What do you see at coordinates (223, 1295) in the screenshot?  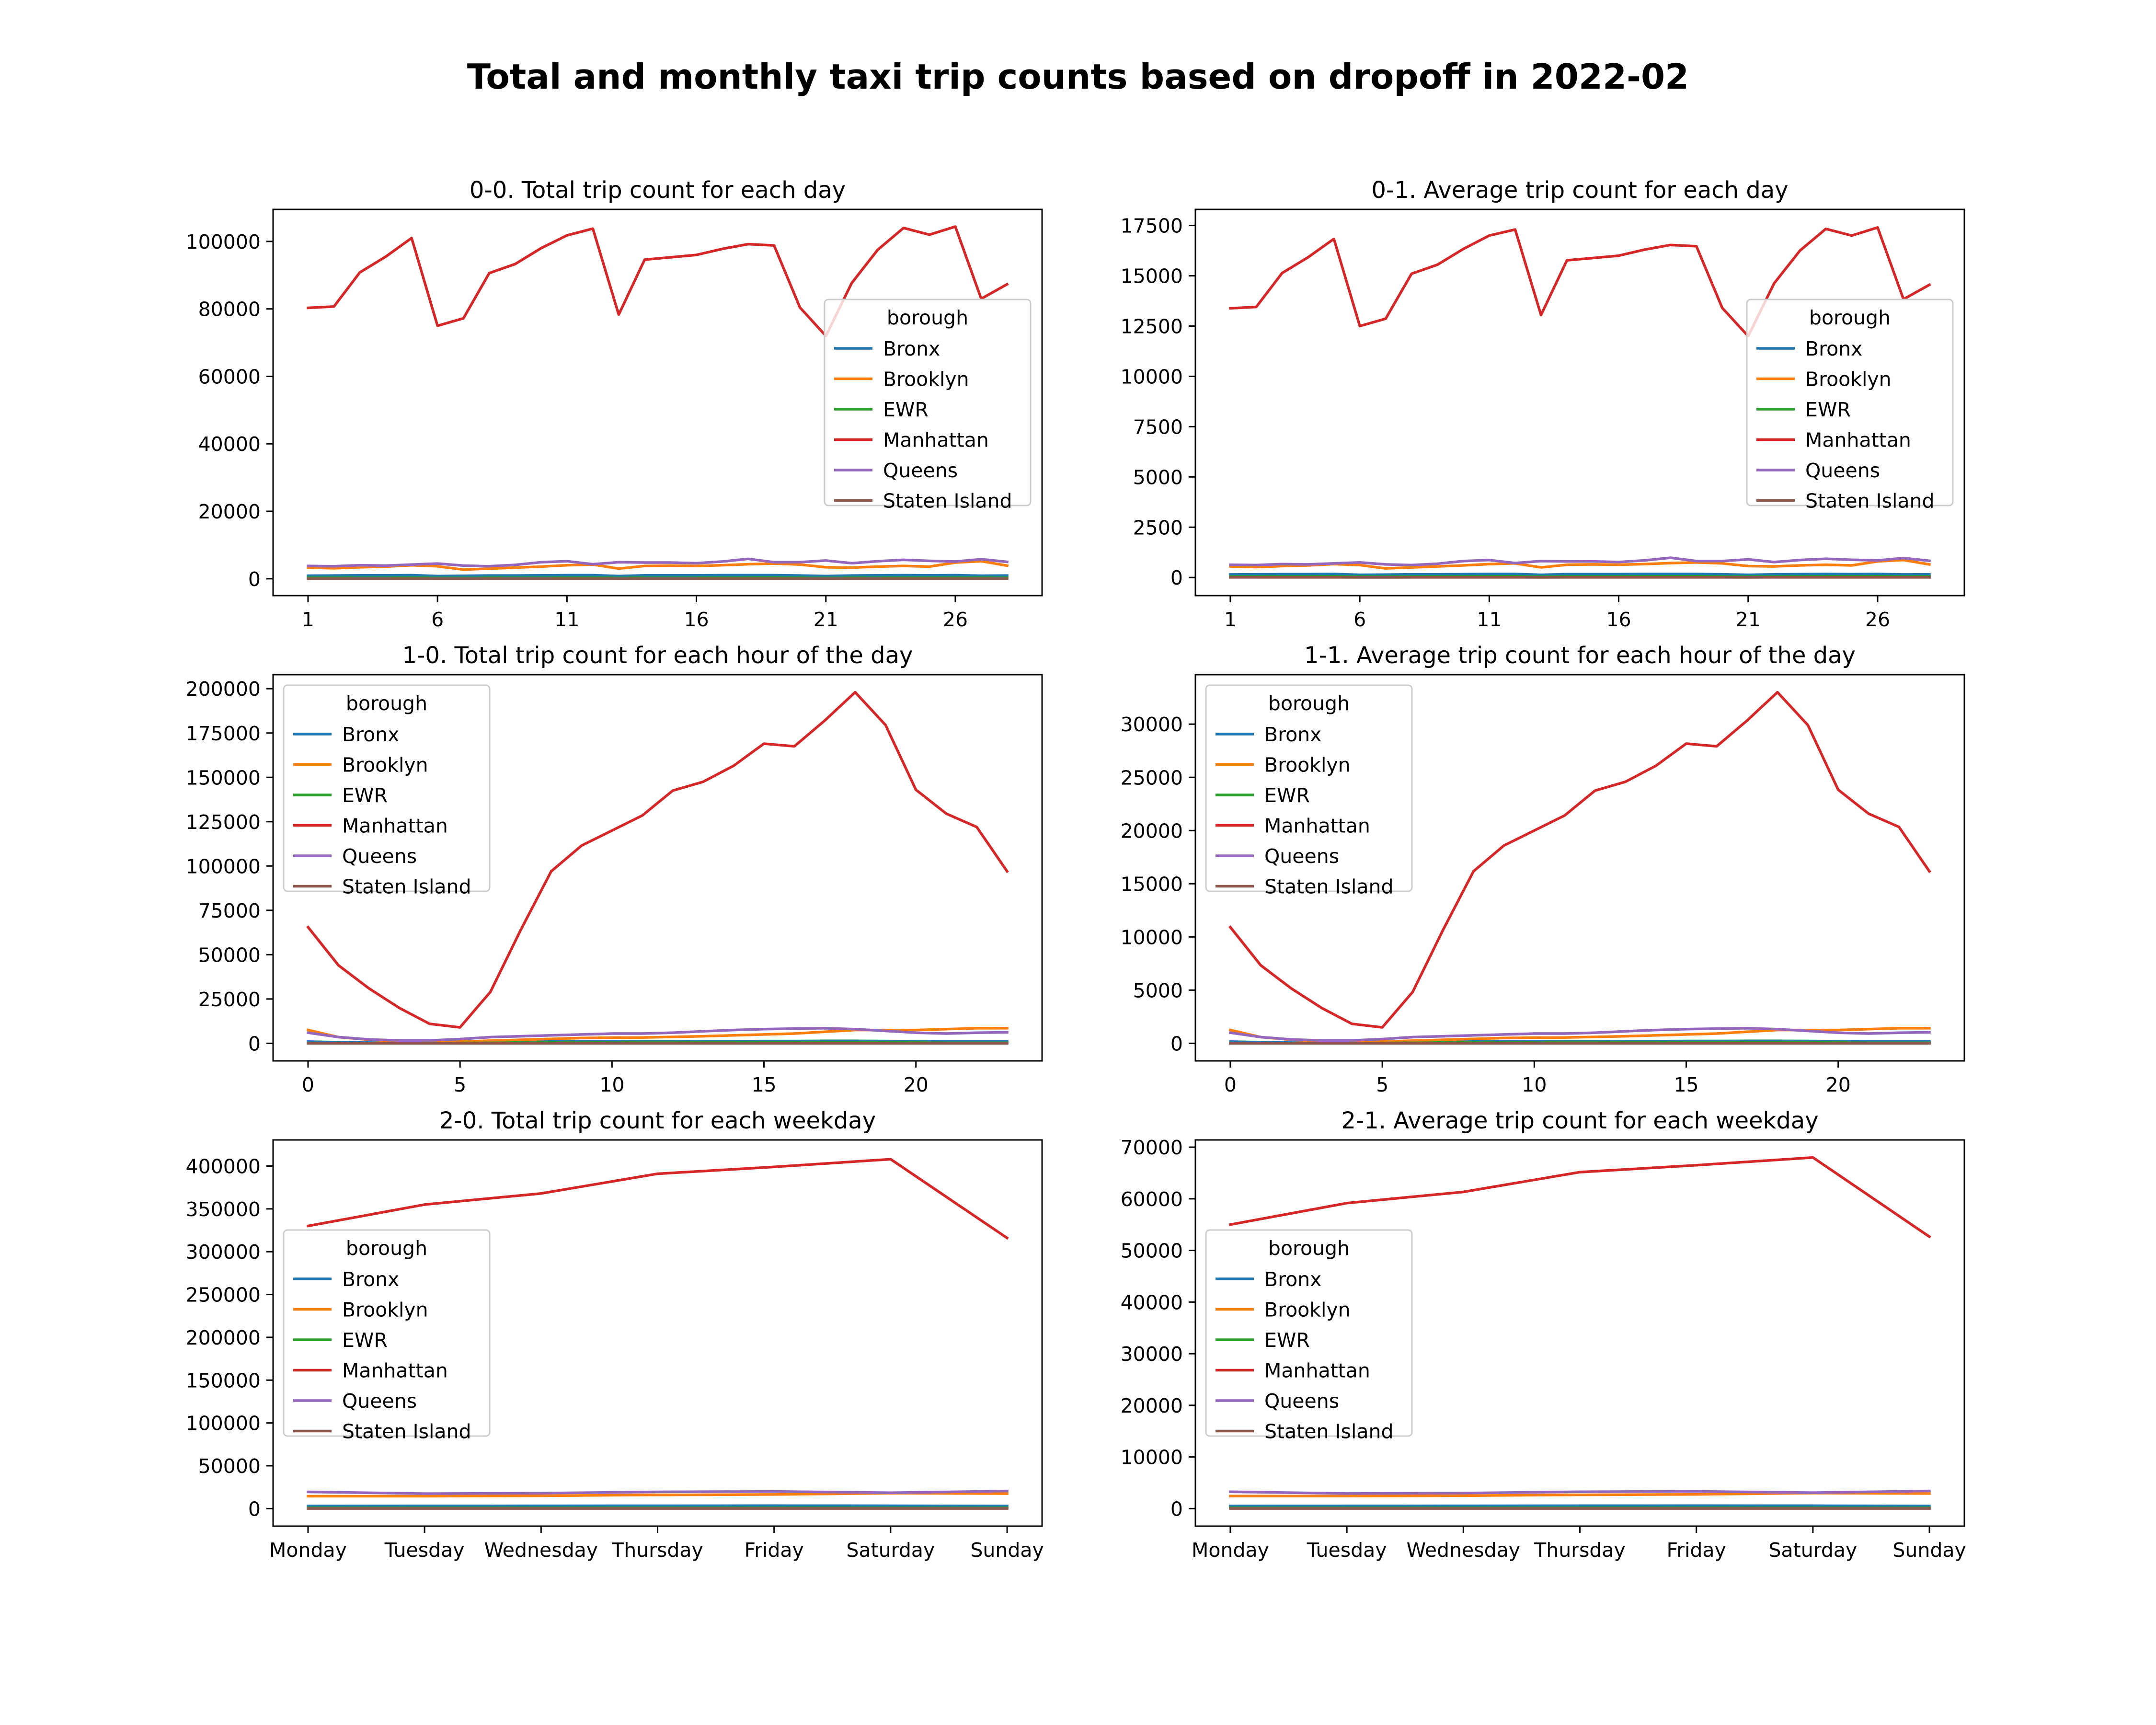 I see `y-tick-label: 250000` at bounding box center [223, 1295].